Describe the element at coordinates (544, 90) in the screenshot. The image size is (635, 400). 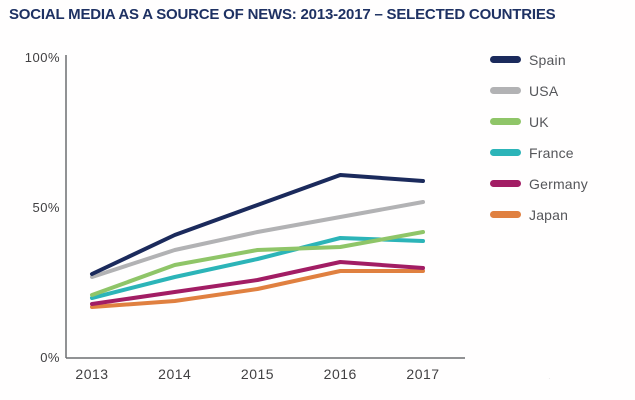
I see `legend-label-usa: USA` at that location.